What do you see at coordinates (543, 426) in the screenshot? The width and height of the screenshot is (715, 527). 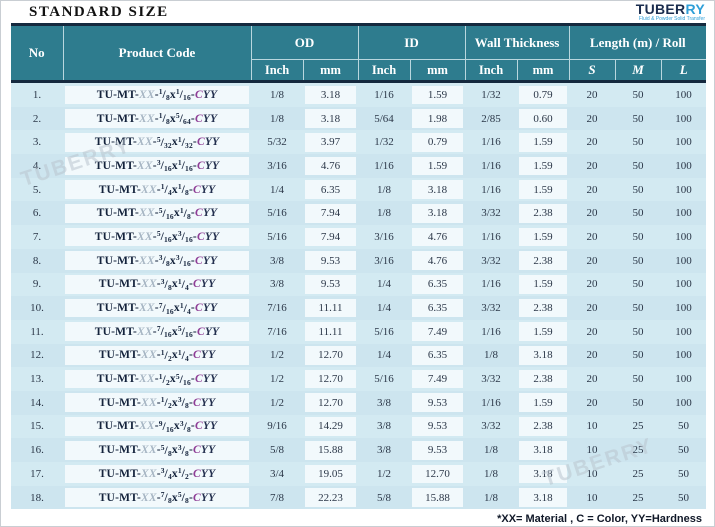 I see `cell-wt-mm: 2.38` at bounding box center [543, 426].